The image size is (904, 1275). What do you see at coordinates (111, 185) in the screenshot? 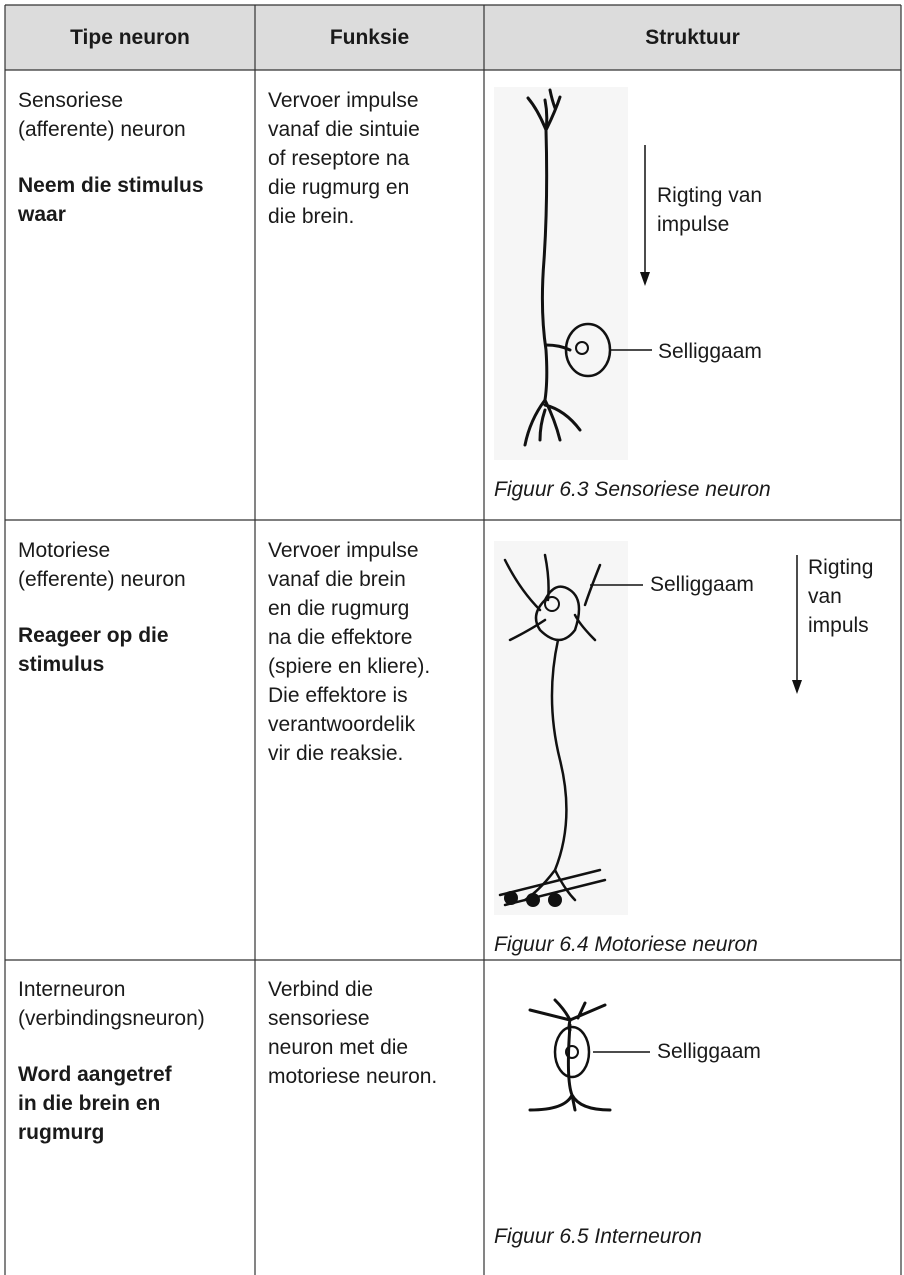
I see `text-line: Neem die stimulus` at bounding box center [111, 185].